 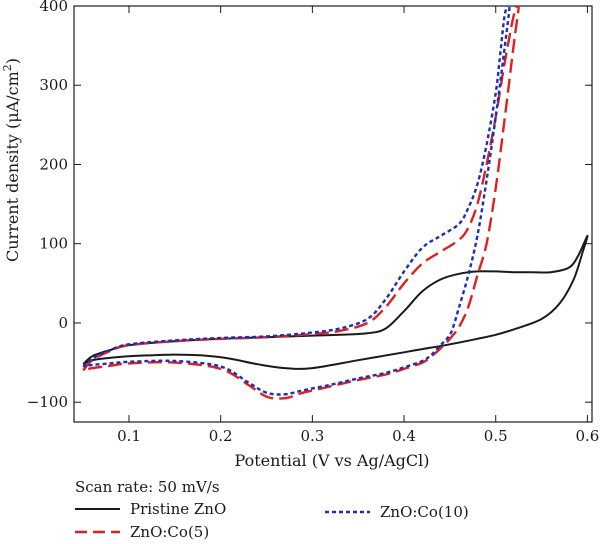 What do you see at coordinates (63, 323) in the screenshot?
I see `y-tick-label: 0` at bounding box center [63, 323].